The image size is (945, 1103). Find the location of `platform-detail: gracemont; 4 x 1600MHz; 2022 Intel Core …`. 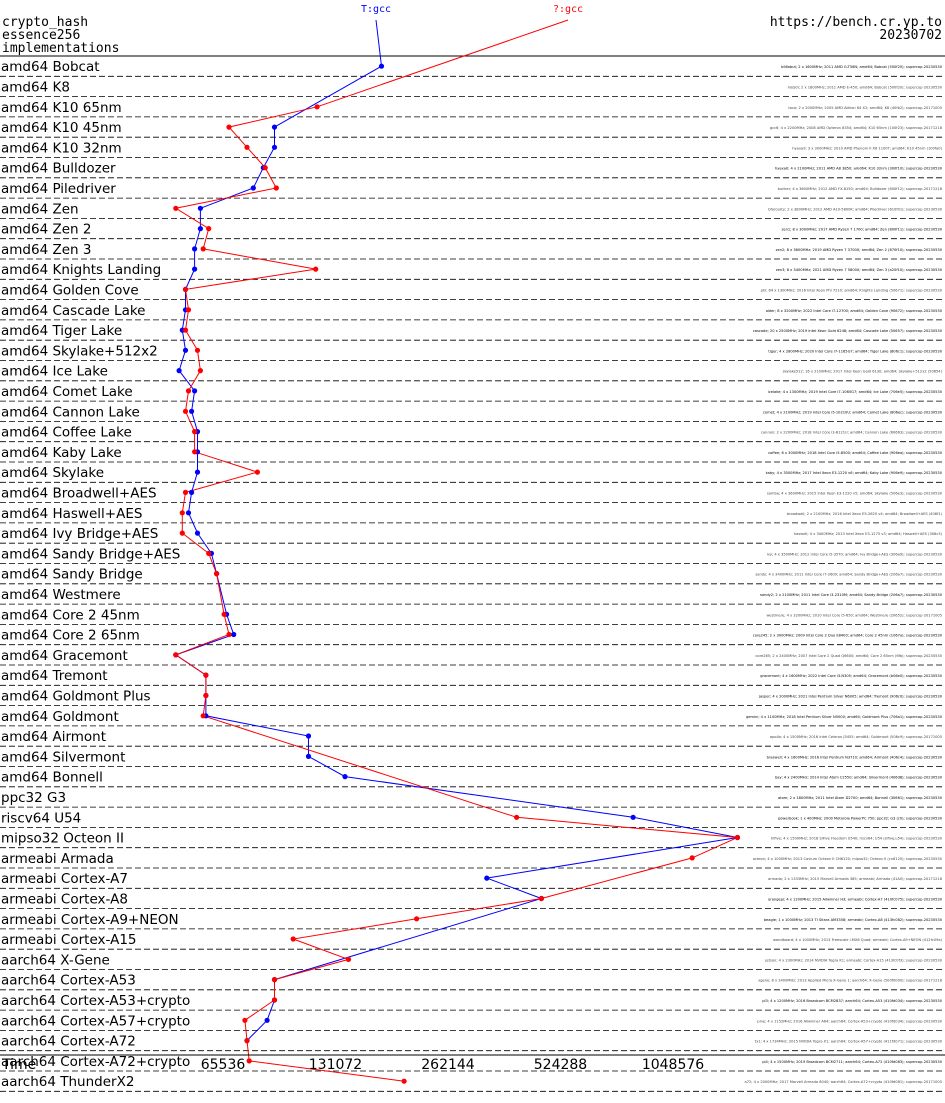

platform-detail: gracemont; 4 x 1600MHz; 2022 Intel Core … is located at coordinates (851, 676).